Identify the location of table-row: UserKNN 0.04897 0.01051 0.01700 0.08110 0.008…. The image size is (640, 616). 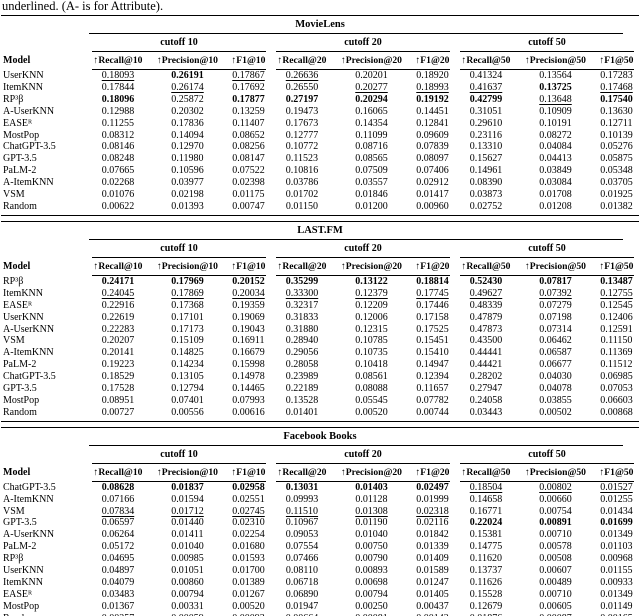
(320, 571).